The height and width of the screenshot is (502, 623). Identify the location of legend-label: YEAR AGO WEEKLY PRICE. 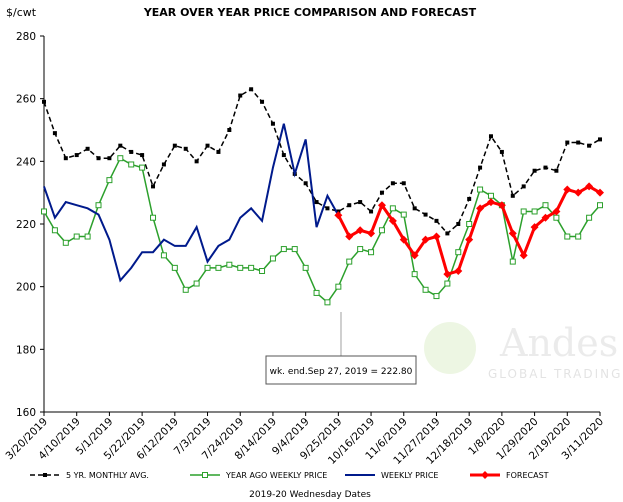
(276, 475).